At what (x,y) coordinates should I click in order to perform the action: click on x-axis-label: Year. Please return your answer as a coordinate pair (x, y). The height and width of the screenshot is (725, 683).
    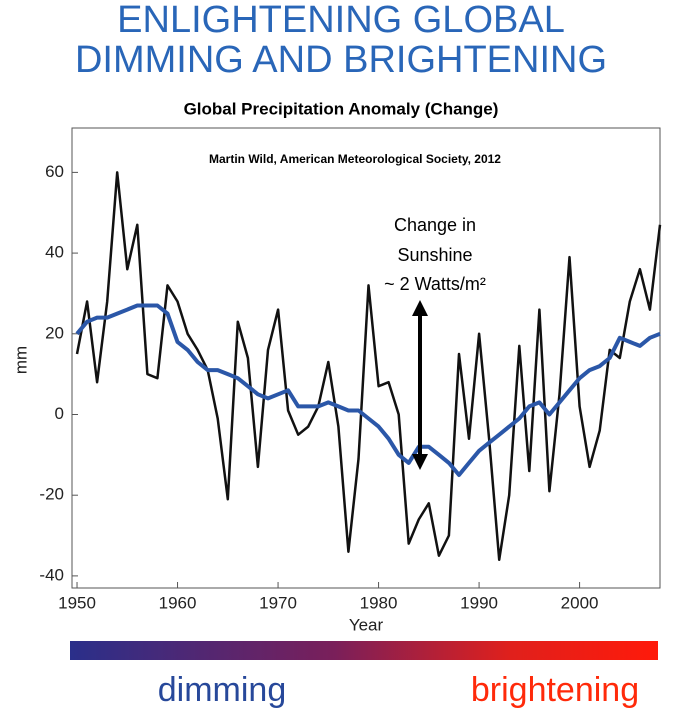
    Looking at the image, I should click on (366, 624).